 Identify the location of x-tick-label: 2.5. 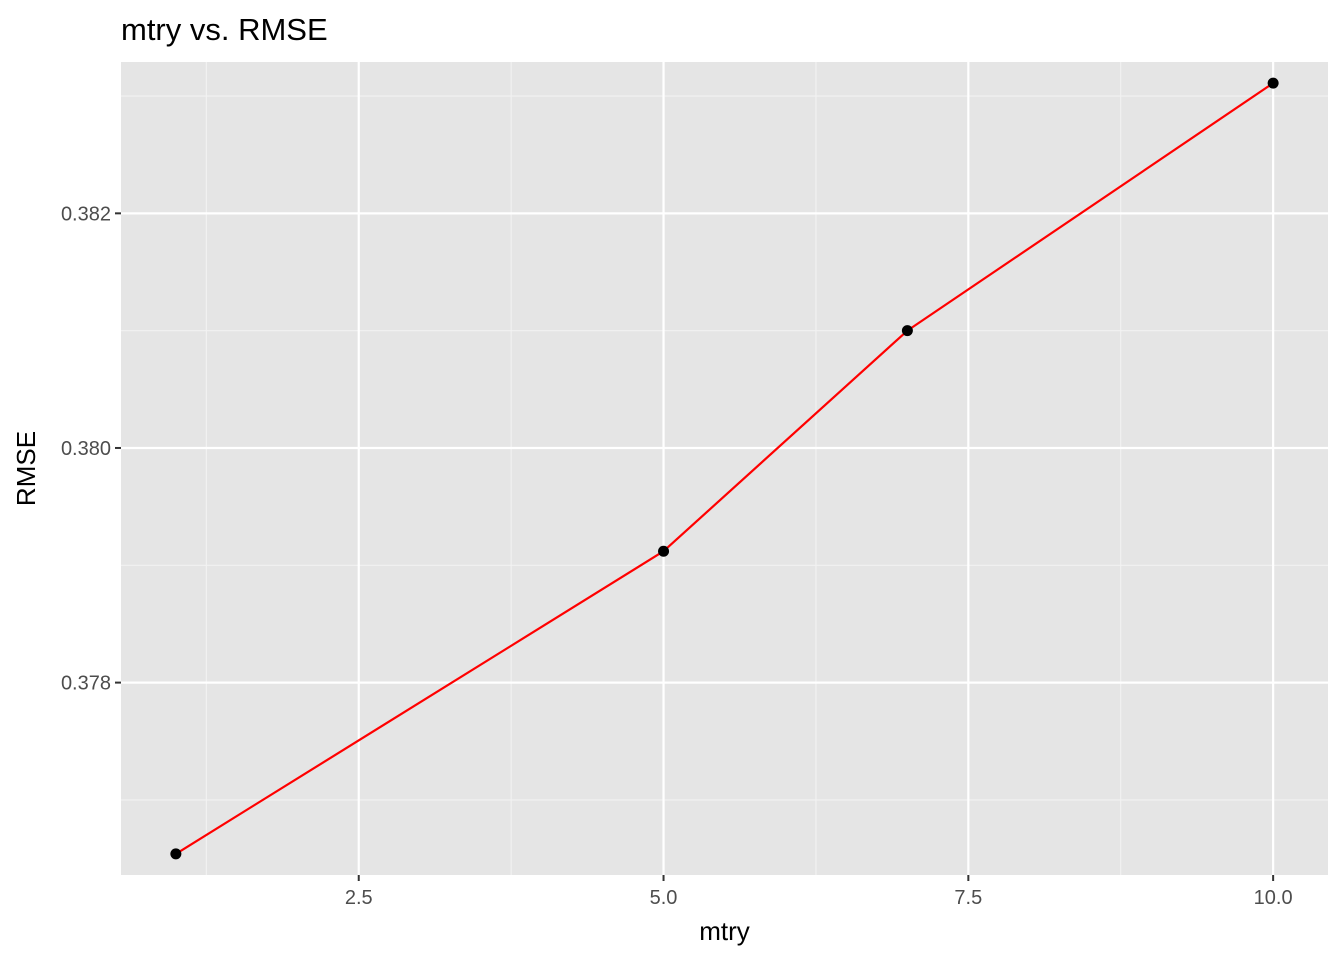
(359, 898).